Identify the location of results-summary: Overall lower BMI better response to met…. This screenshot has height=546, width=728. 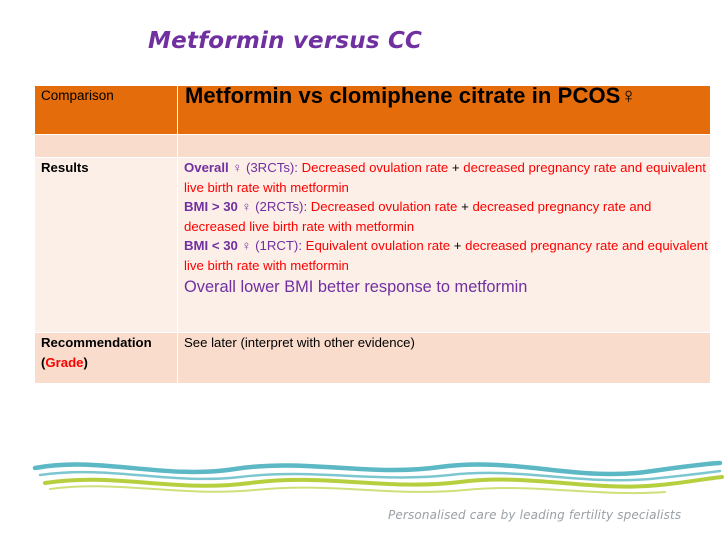
(356, 287).